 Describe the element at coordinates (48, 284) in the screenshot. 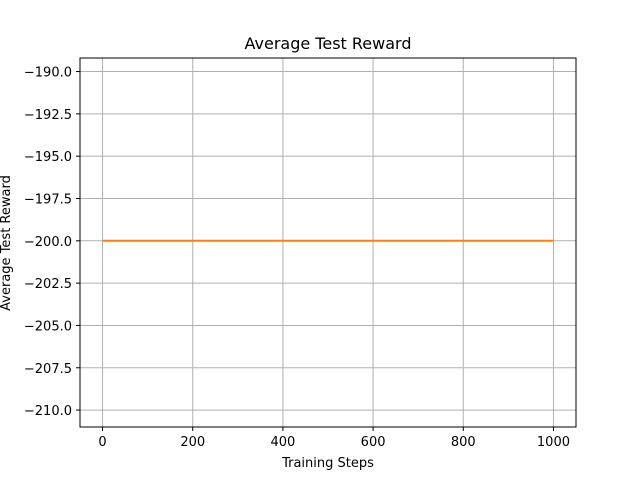

I see `y-tick-label: −202.5` at that location.